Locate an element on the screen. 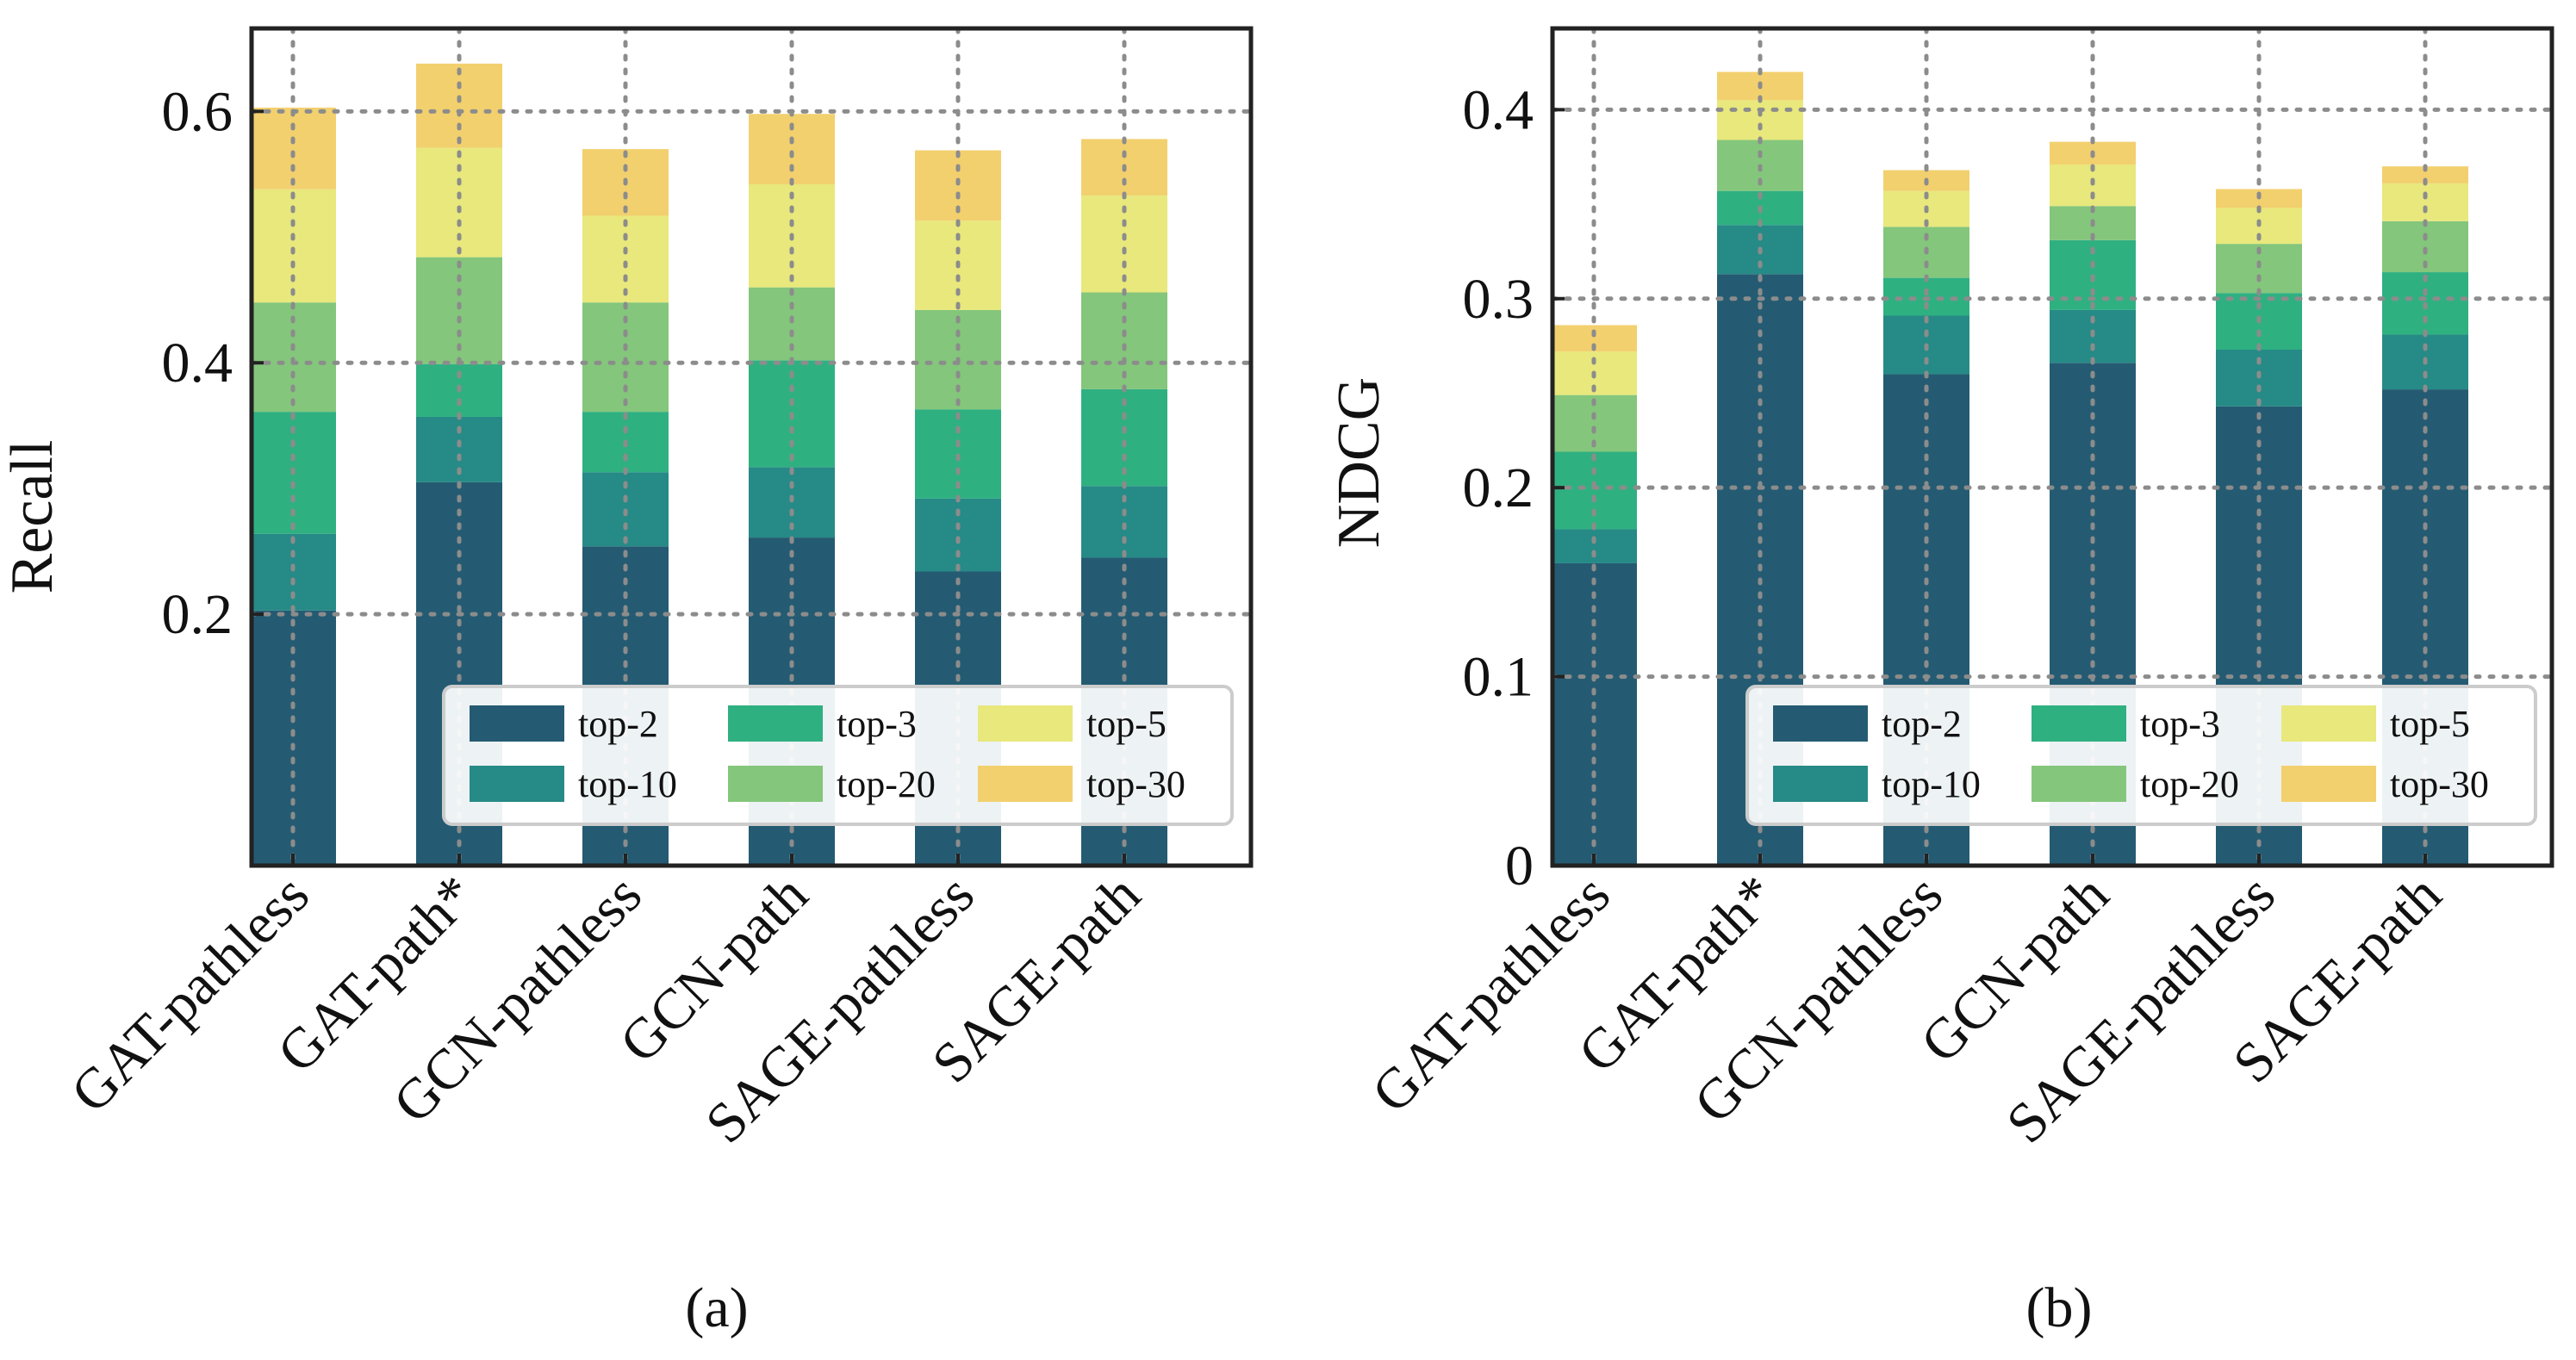 This screenshot has height=1360, width=2576. y-tick-label: 0.3 is located at coordinates (1499, 300).